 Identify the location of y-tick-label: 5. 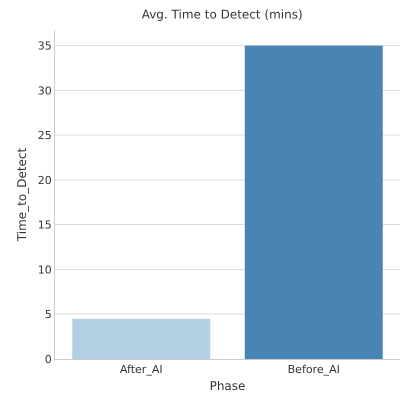
(48, 315).